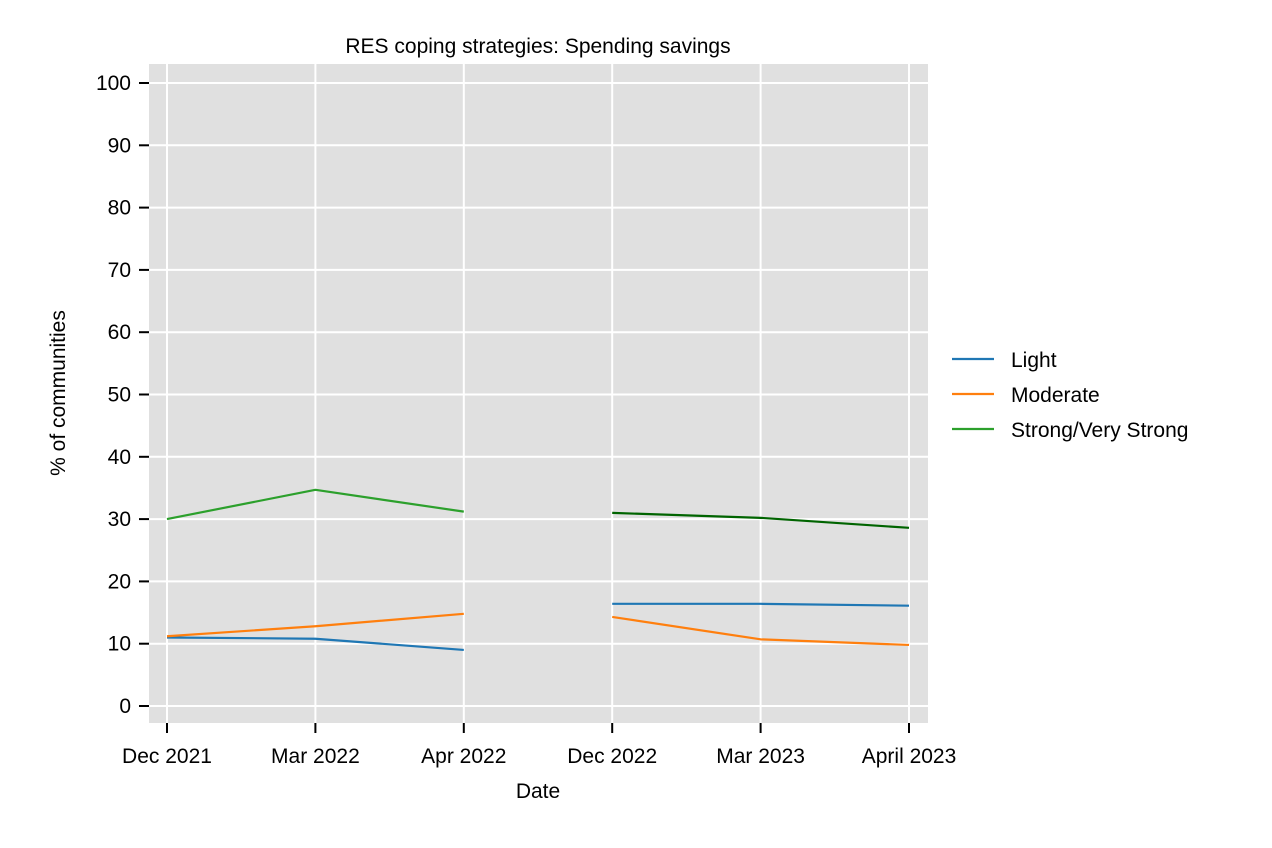 This screenshot has width=1272, height=848. Describe the element at coordinates (760, 756) in the screenshot. I see `x-tick-label: Mar 2023` at that location.